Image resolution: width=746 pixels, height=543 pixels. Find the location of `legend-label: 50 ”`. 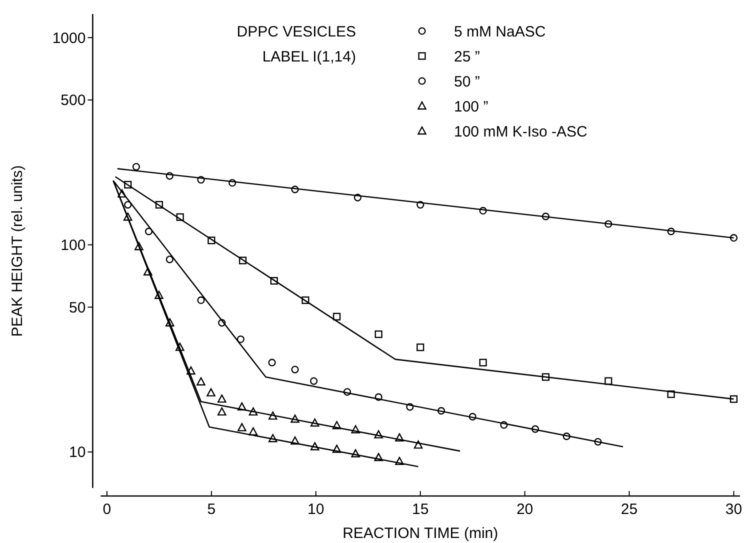

legend-label: 50 ” is located at coordinates (467, 81).